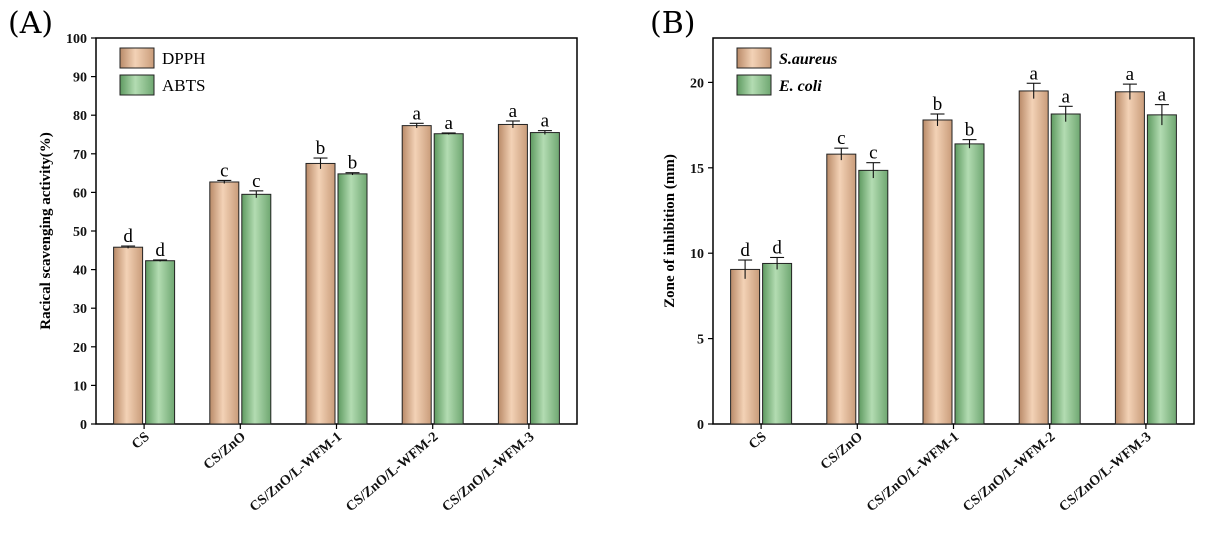 Image resolution: width=1206 pixels, height=541 pixels. Describe the element at coordinates (183, 85) in the screenshot. I see `legend-label: ABTS` at that location.